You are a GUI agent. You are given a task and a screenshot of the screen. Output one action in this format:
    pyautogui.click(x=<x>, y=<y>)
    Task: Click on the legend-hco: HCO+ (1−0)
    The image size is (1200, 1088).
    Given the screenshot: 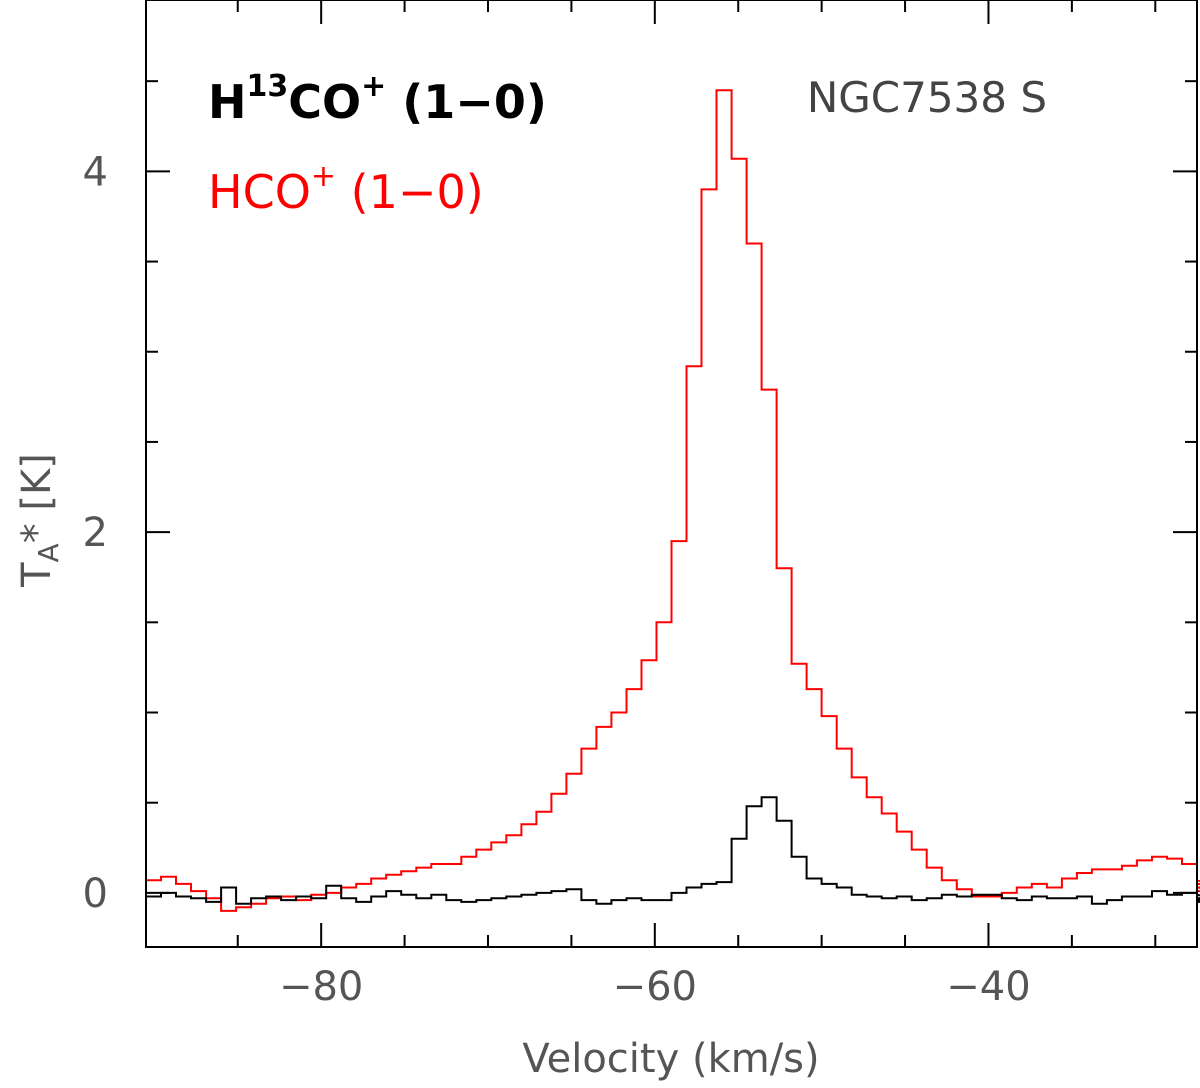 What is the action you would take?
    pyautogui.click(x=346, y=189)
    